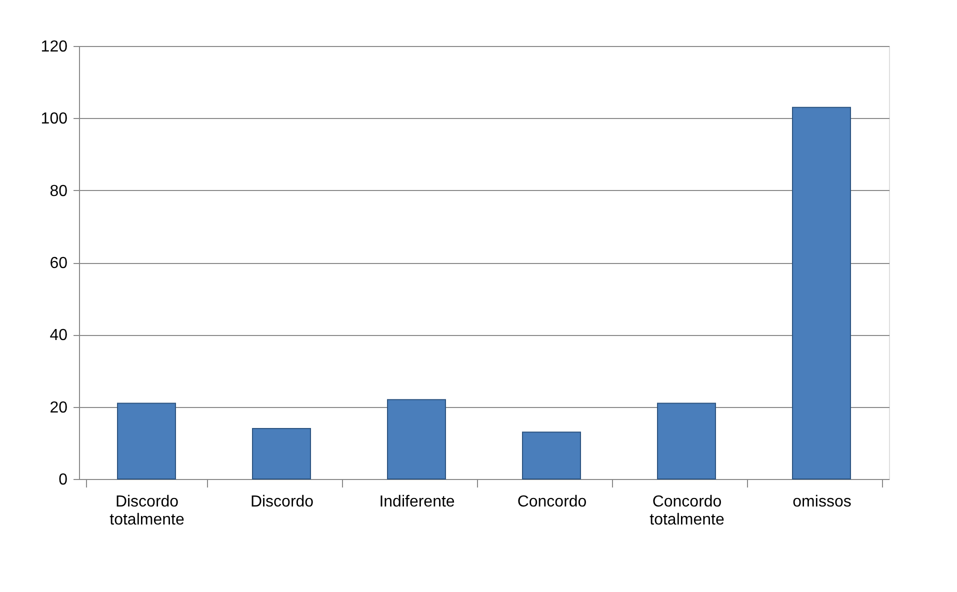  I want to click on y-tick-label: 0, so click(63, 480).